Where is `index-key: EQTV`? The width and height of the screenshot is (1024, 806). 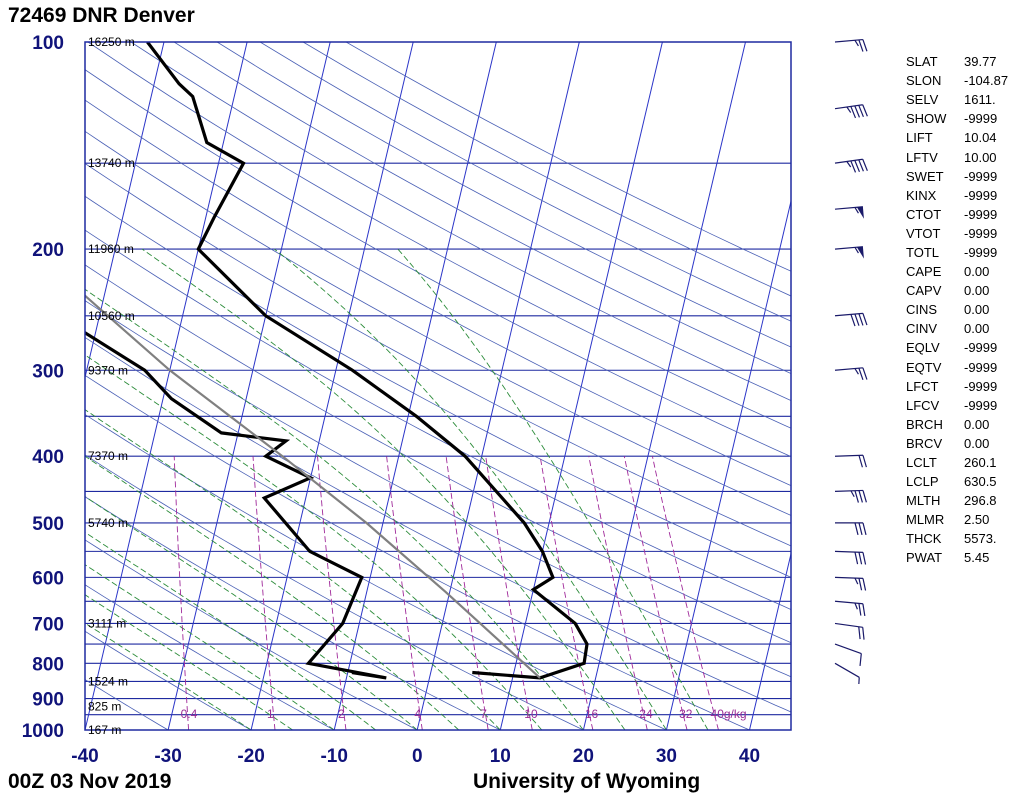 index-key: EQTV is located at coordinates (924, 367).